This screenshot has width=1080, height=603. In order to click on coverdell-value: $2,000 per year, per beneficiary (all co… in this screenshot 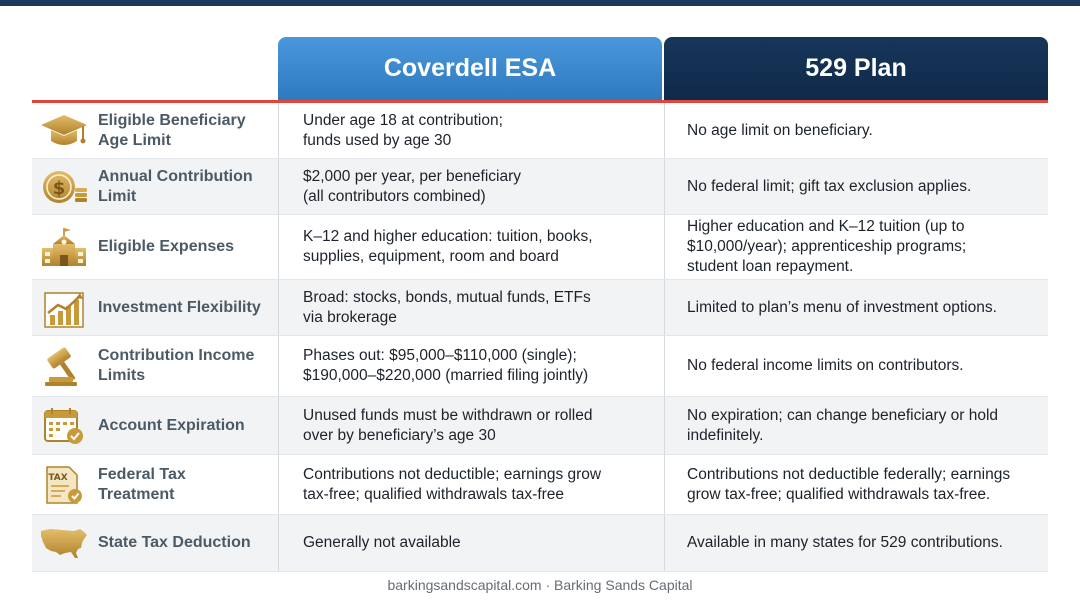, I will do `click(412, 186)`.